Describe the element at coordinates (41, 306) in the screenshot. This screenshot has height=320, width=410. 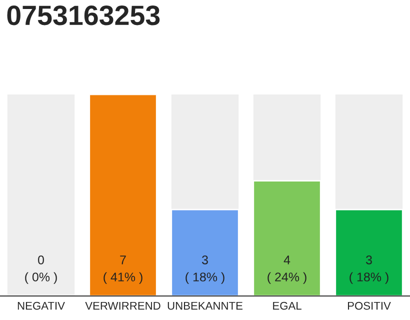
I see `x-tick-label: NEGATIV` at that location.